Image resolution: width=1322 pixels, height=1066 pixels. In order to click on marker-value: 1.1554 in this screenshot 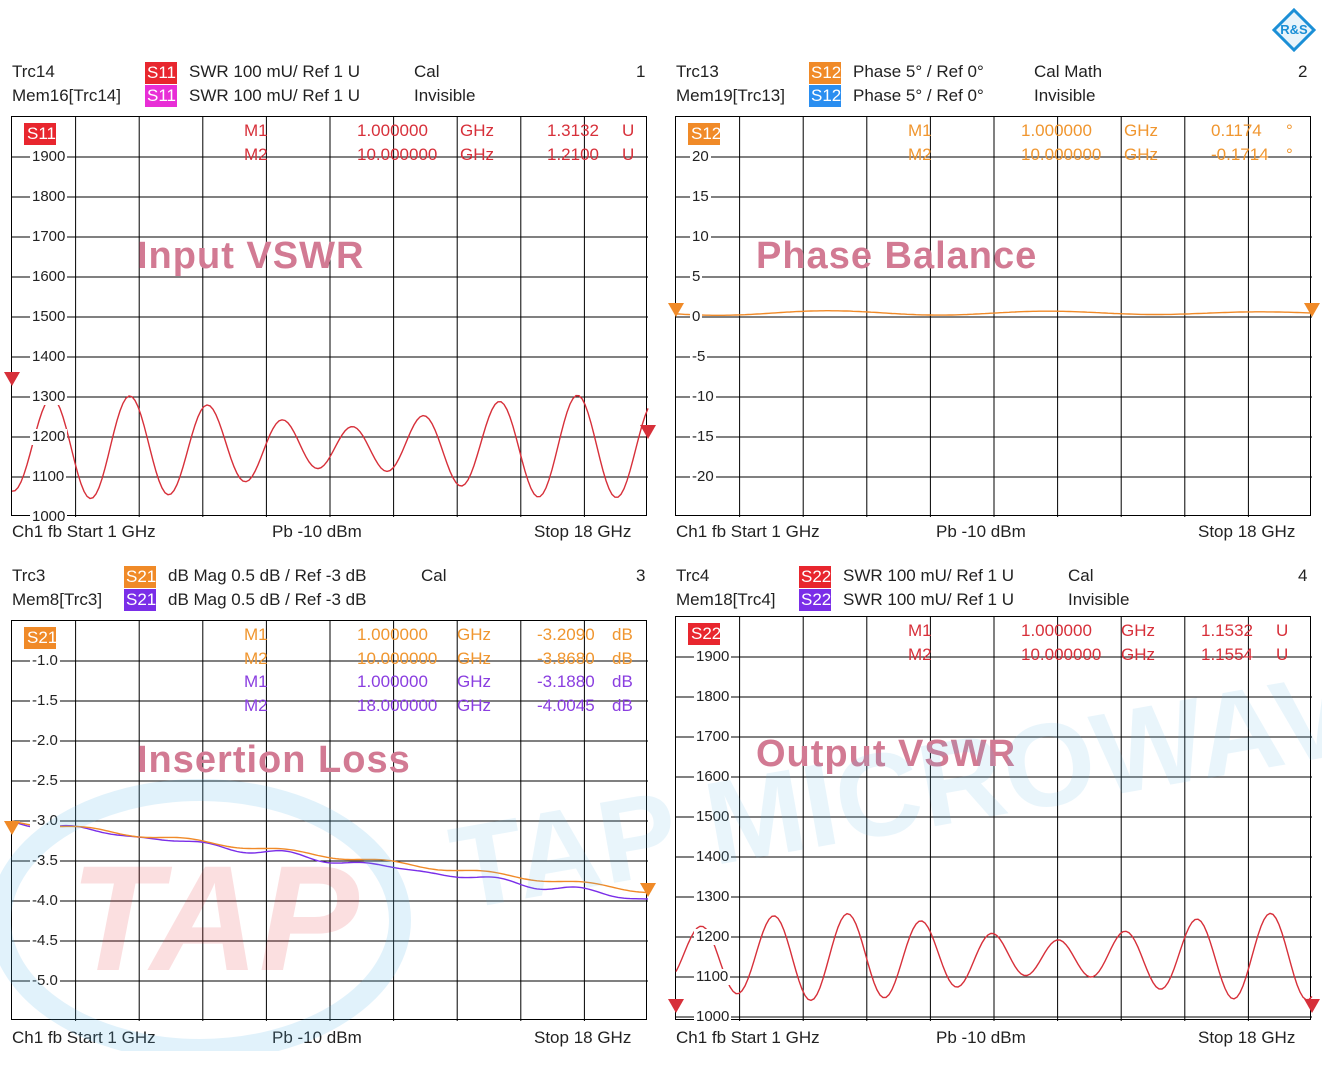, I will do `click(1227, 654)`.